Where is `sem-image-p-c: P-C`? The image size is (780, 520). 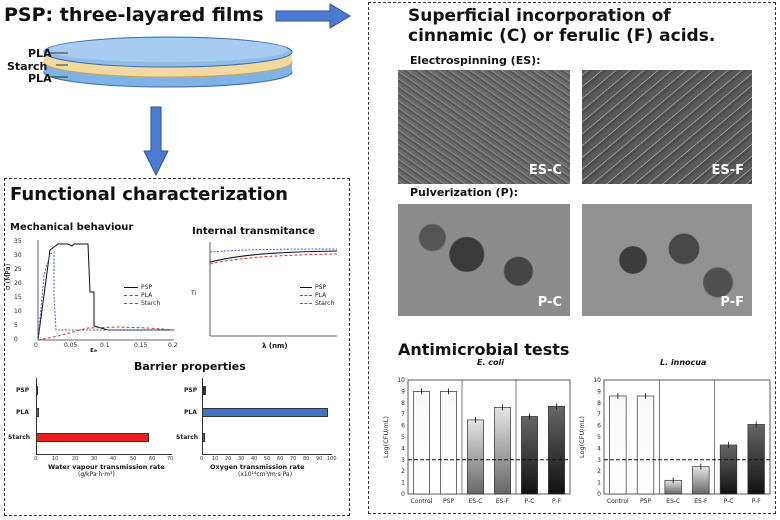 sem-image-p-c: P-C is located at coordinates (484, 260).